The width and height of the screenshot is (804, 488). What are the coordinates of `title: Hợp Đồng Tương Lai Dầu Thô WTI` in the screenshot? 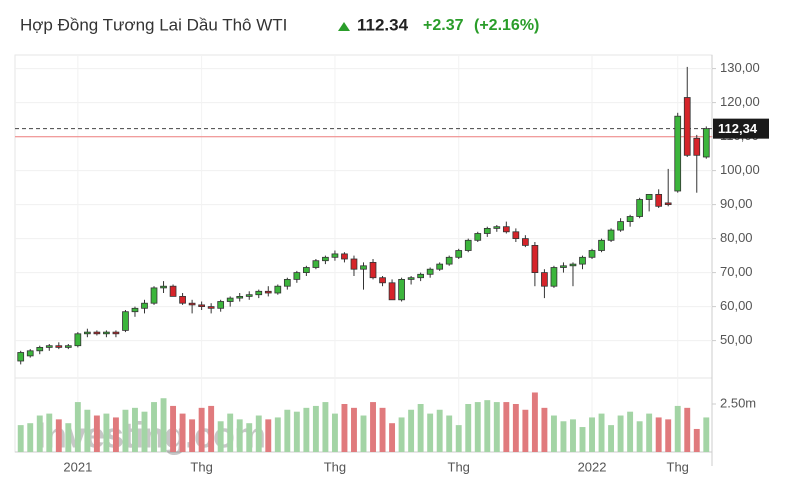 It's located at (153, 24).